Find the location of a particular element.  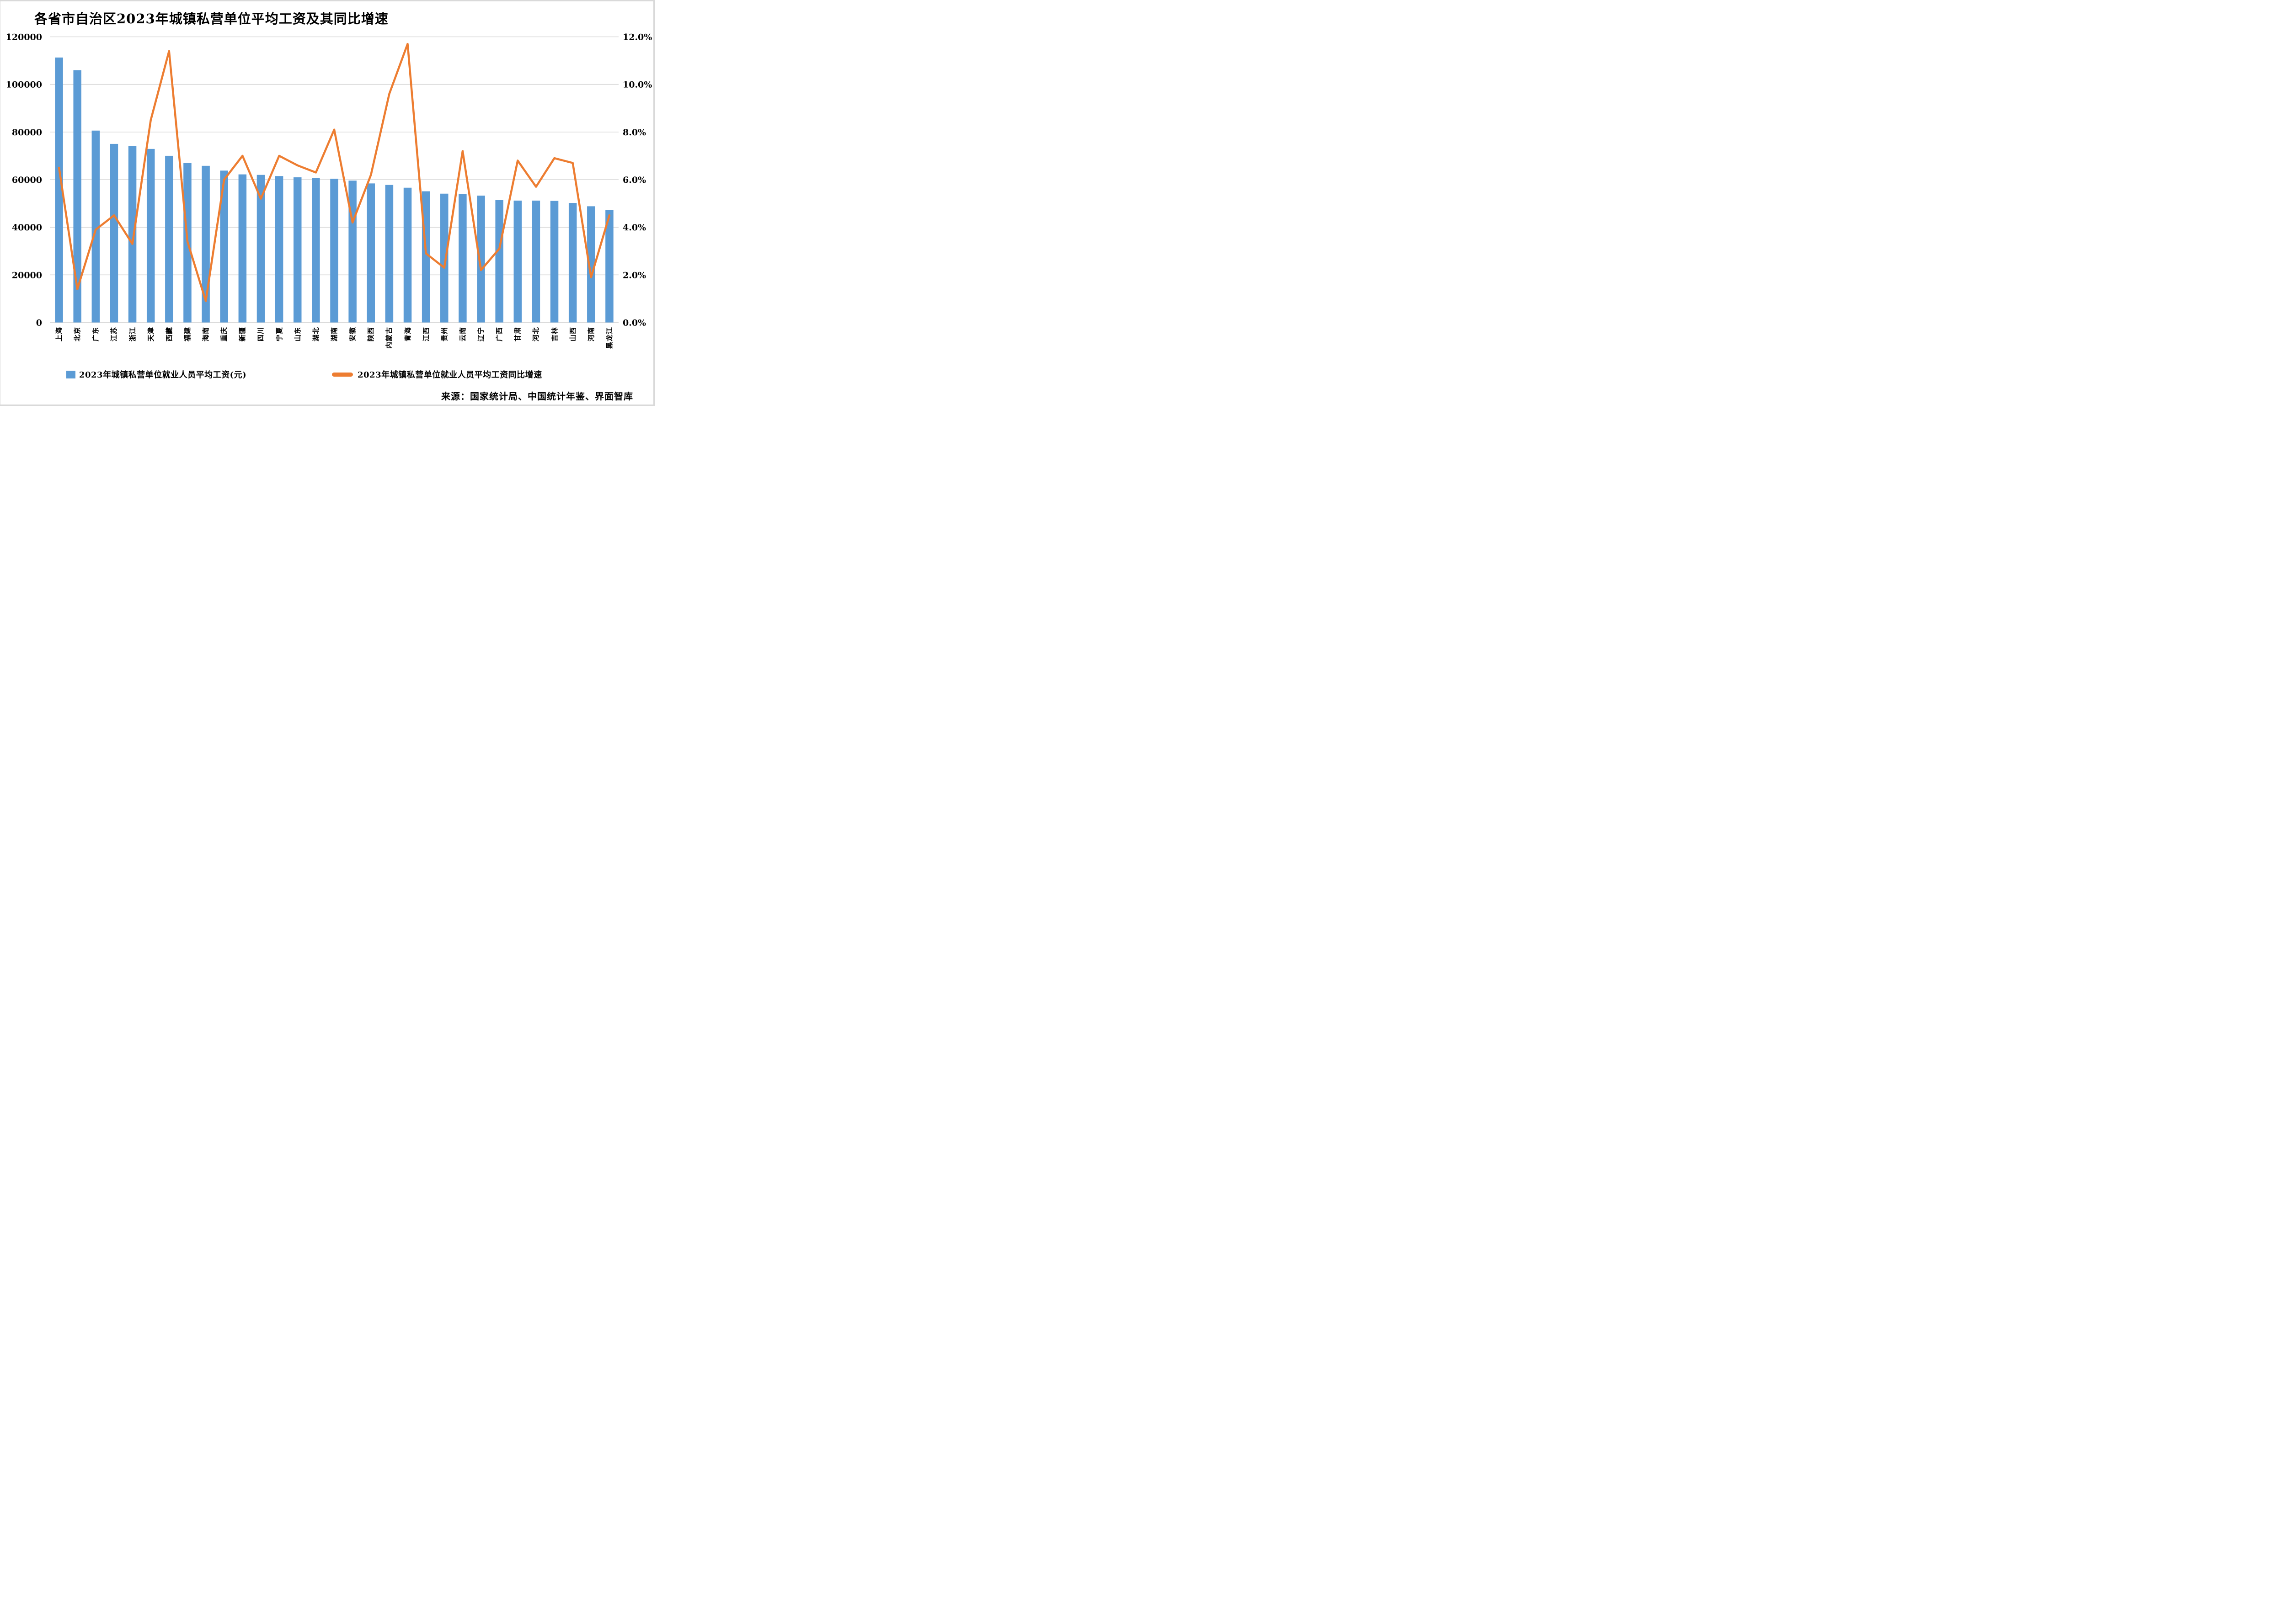

y-right-tick: 0.0% is located at coordinates (634, 323).